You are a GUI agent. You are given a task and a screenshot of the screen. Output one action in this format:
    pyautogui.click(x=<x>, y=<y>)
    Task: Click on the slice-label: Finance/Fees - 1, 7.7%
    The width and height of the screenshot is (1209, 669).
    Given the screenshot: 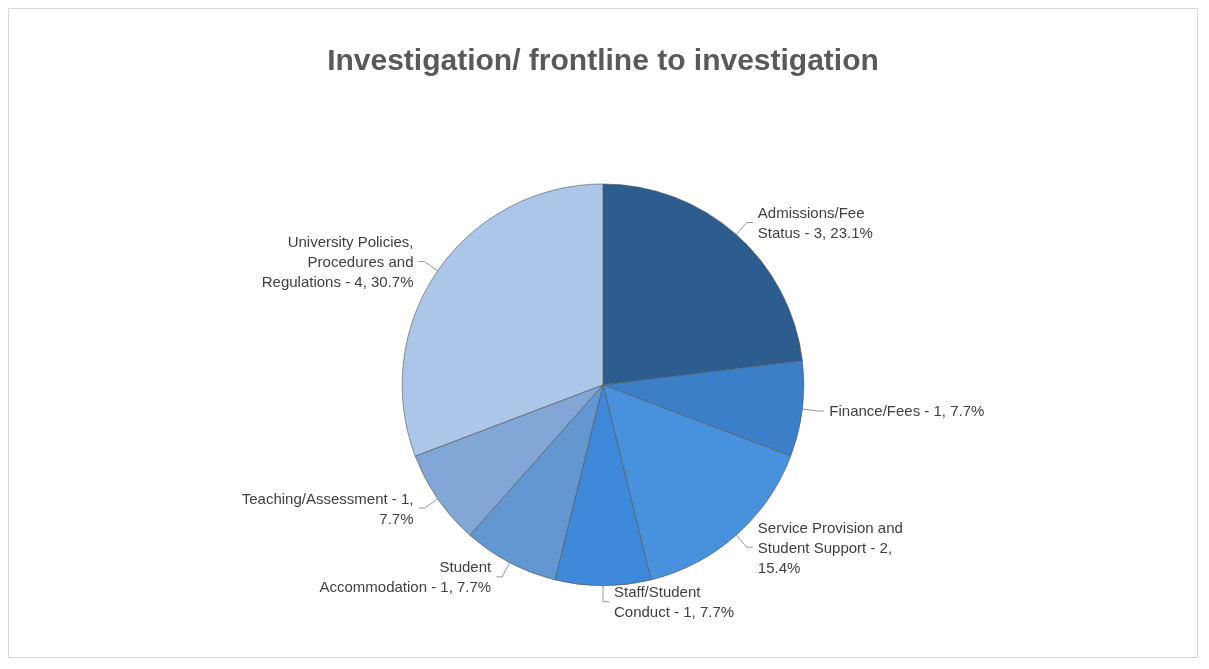 What is the action you would take?
    pyautogui.click(x=907, y=411)
    